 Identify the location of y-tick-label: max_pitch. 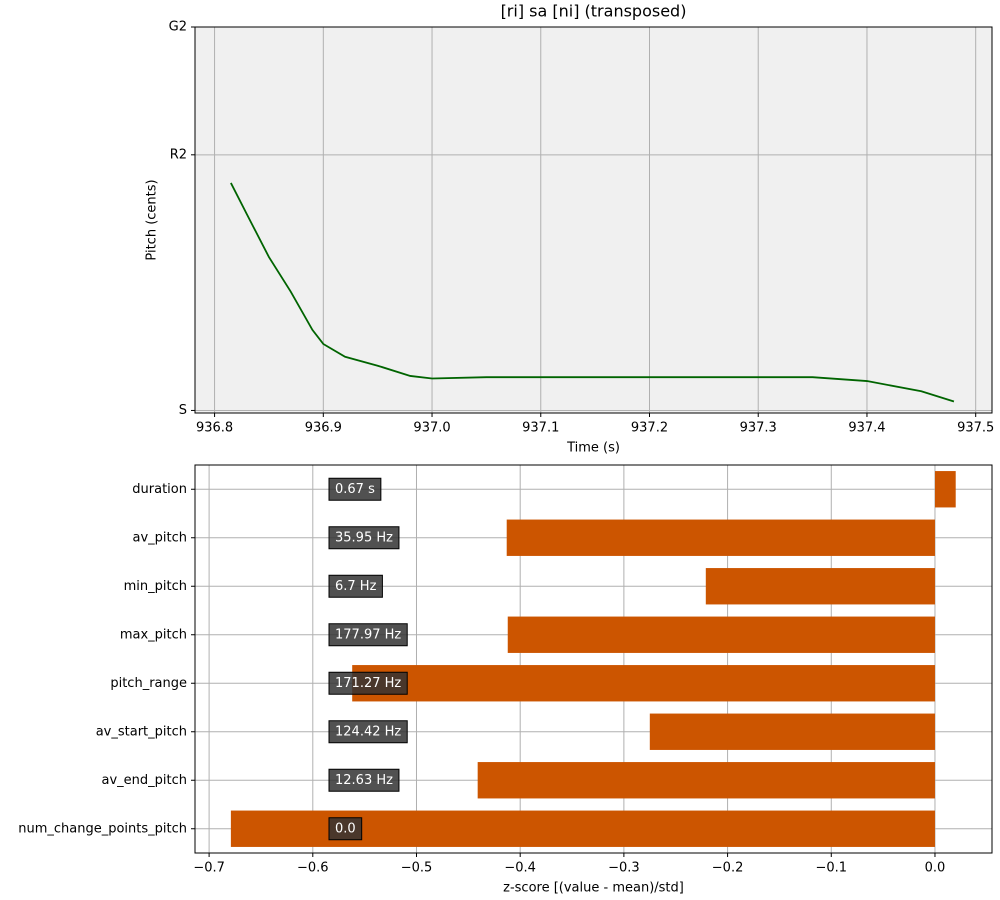
(153, 634).